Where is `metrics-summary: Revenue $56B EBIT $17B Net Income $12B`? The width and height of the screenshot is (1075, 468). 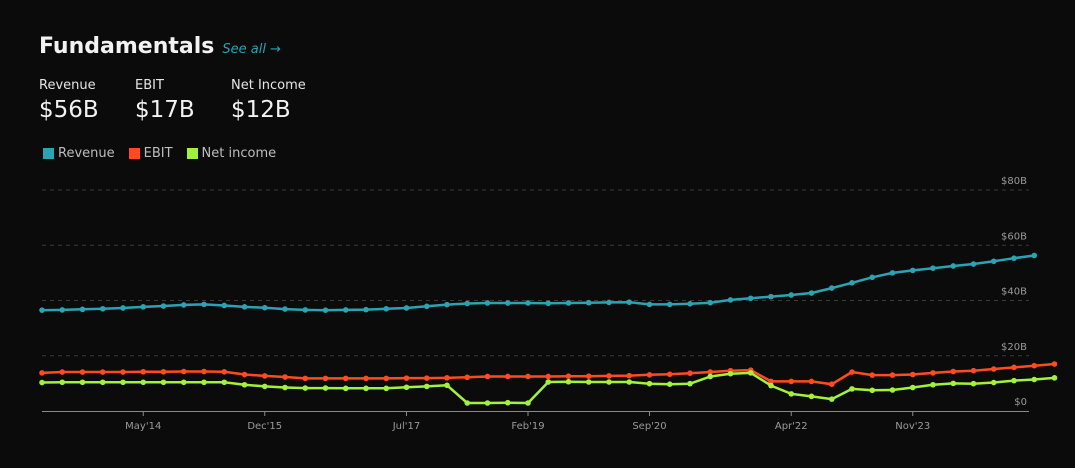 metrics-summary: Revenue $56B EBIT $17B Net Income $12B is located at coordinates (183, 100).